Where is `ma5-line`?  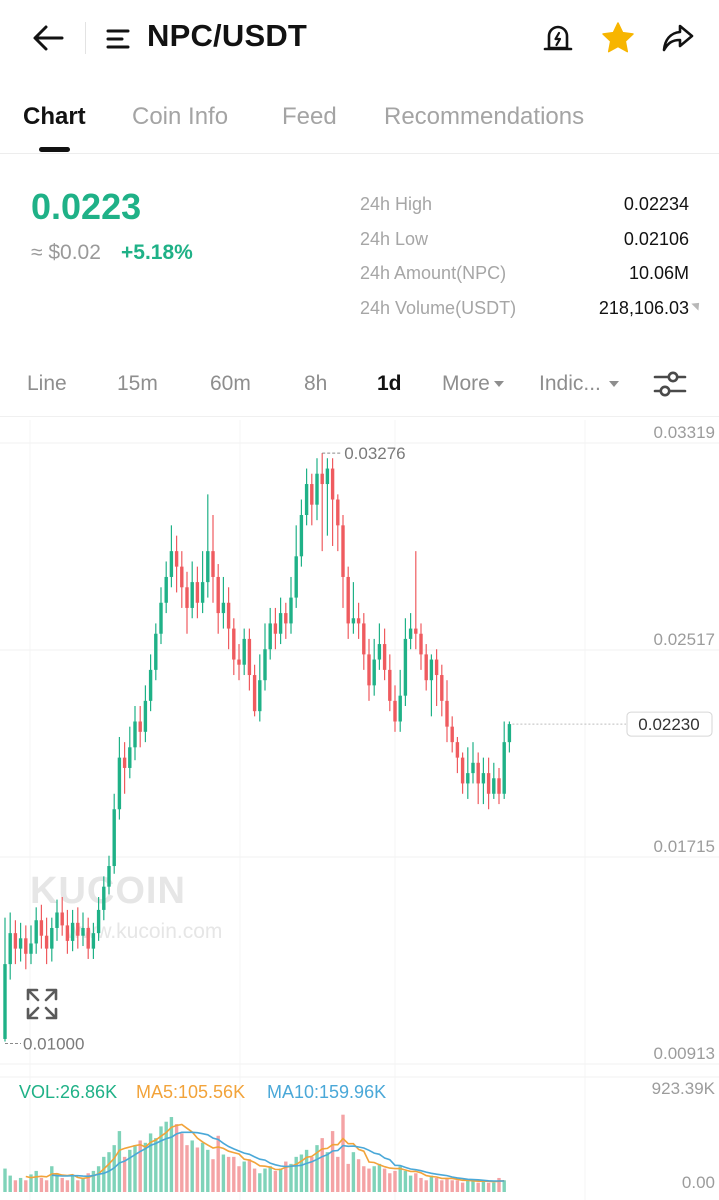 ma5-line is located at coordinates (265, 1153).